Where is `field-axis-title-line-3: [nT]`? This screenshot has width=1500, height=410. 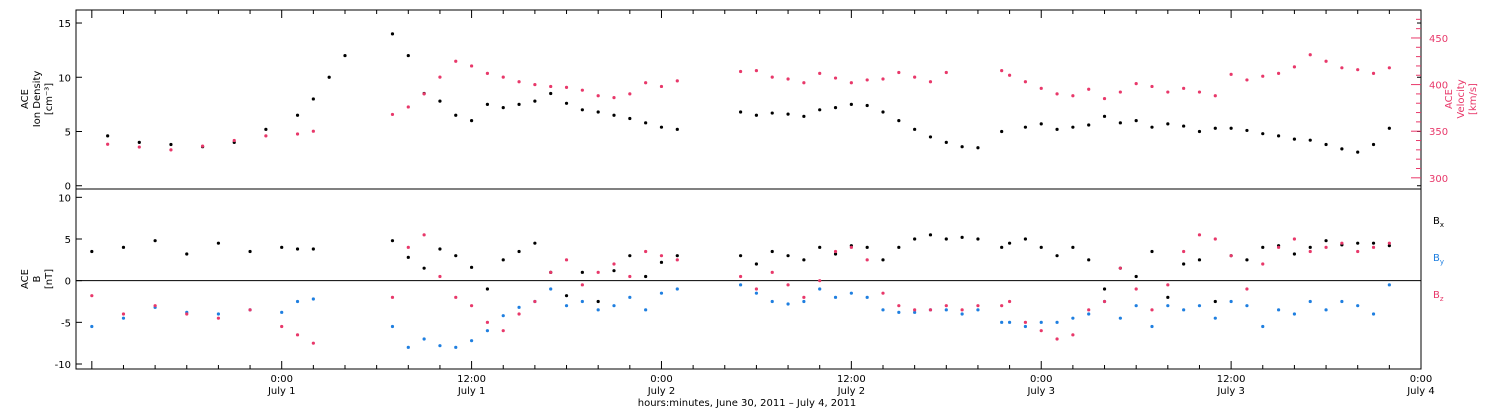
field-axis-title-line-3: [nT] is located at coordinates (49, 279).